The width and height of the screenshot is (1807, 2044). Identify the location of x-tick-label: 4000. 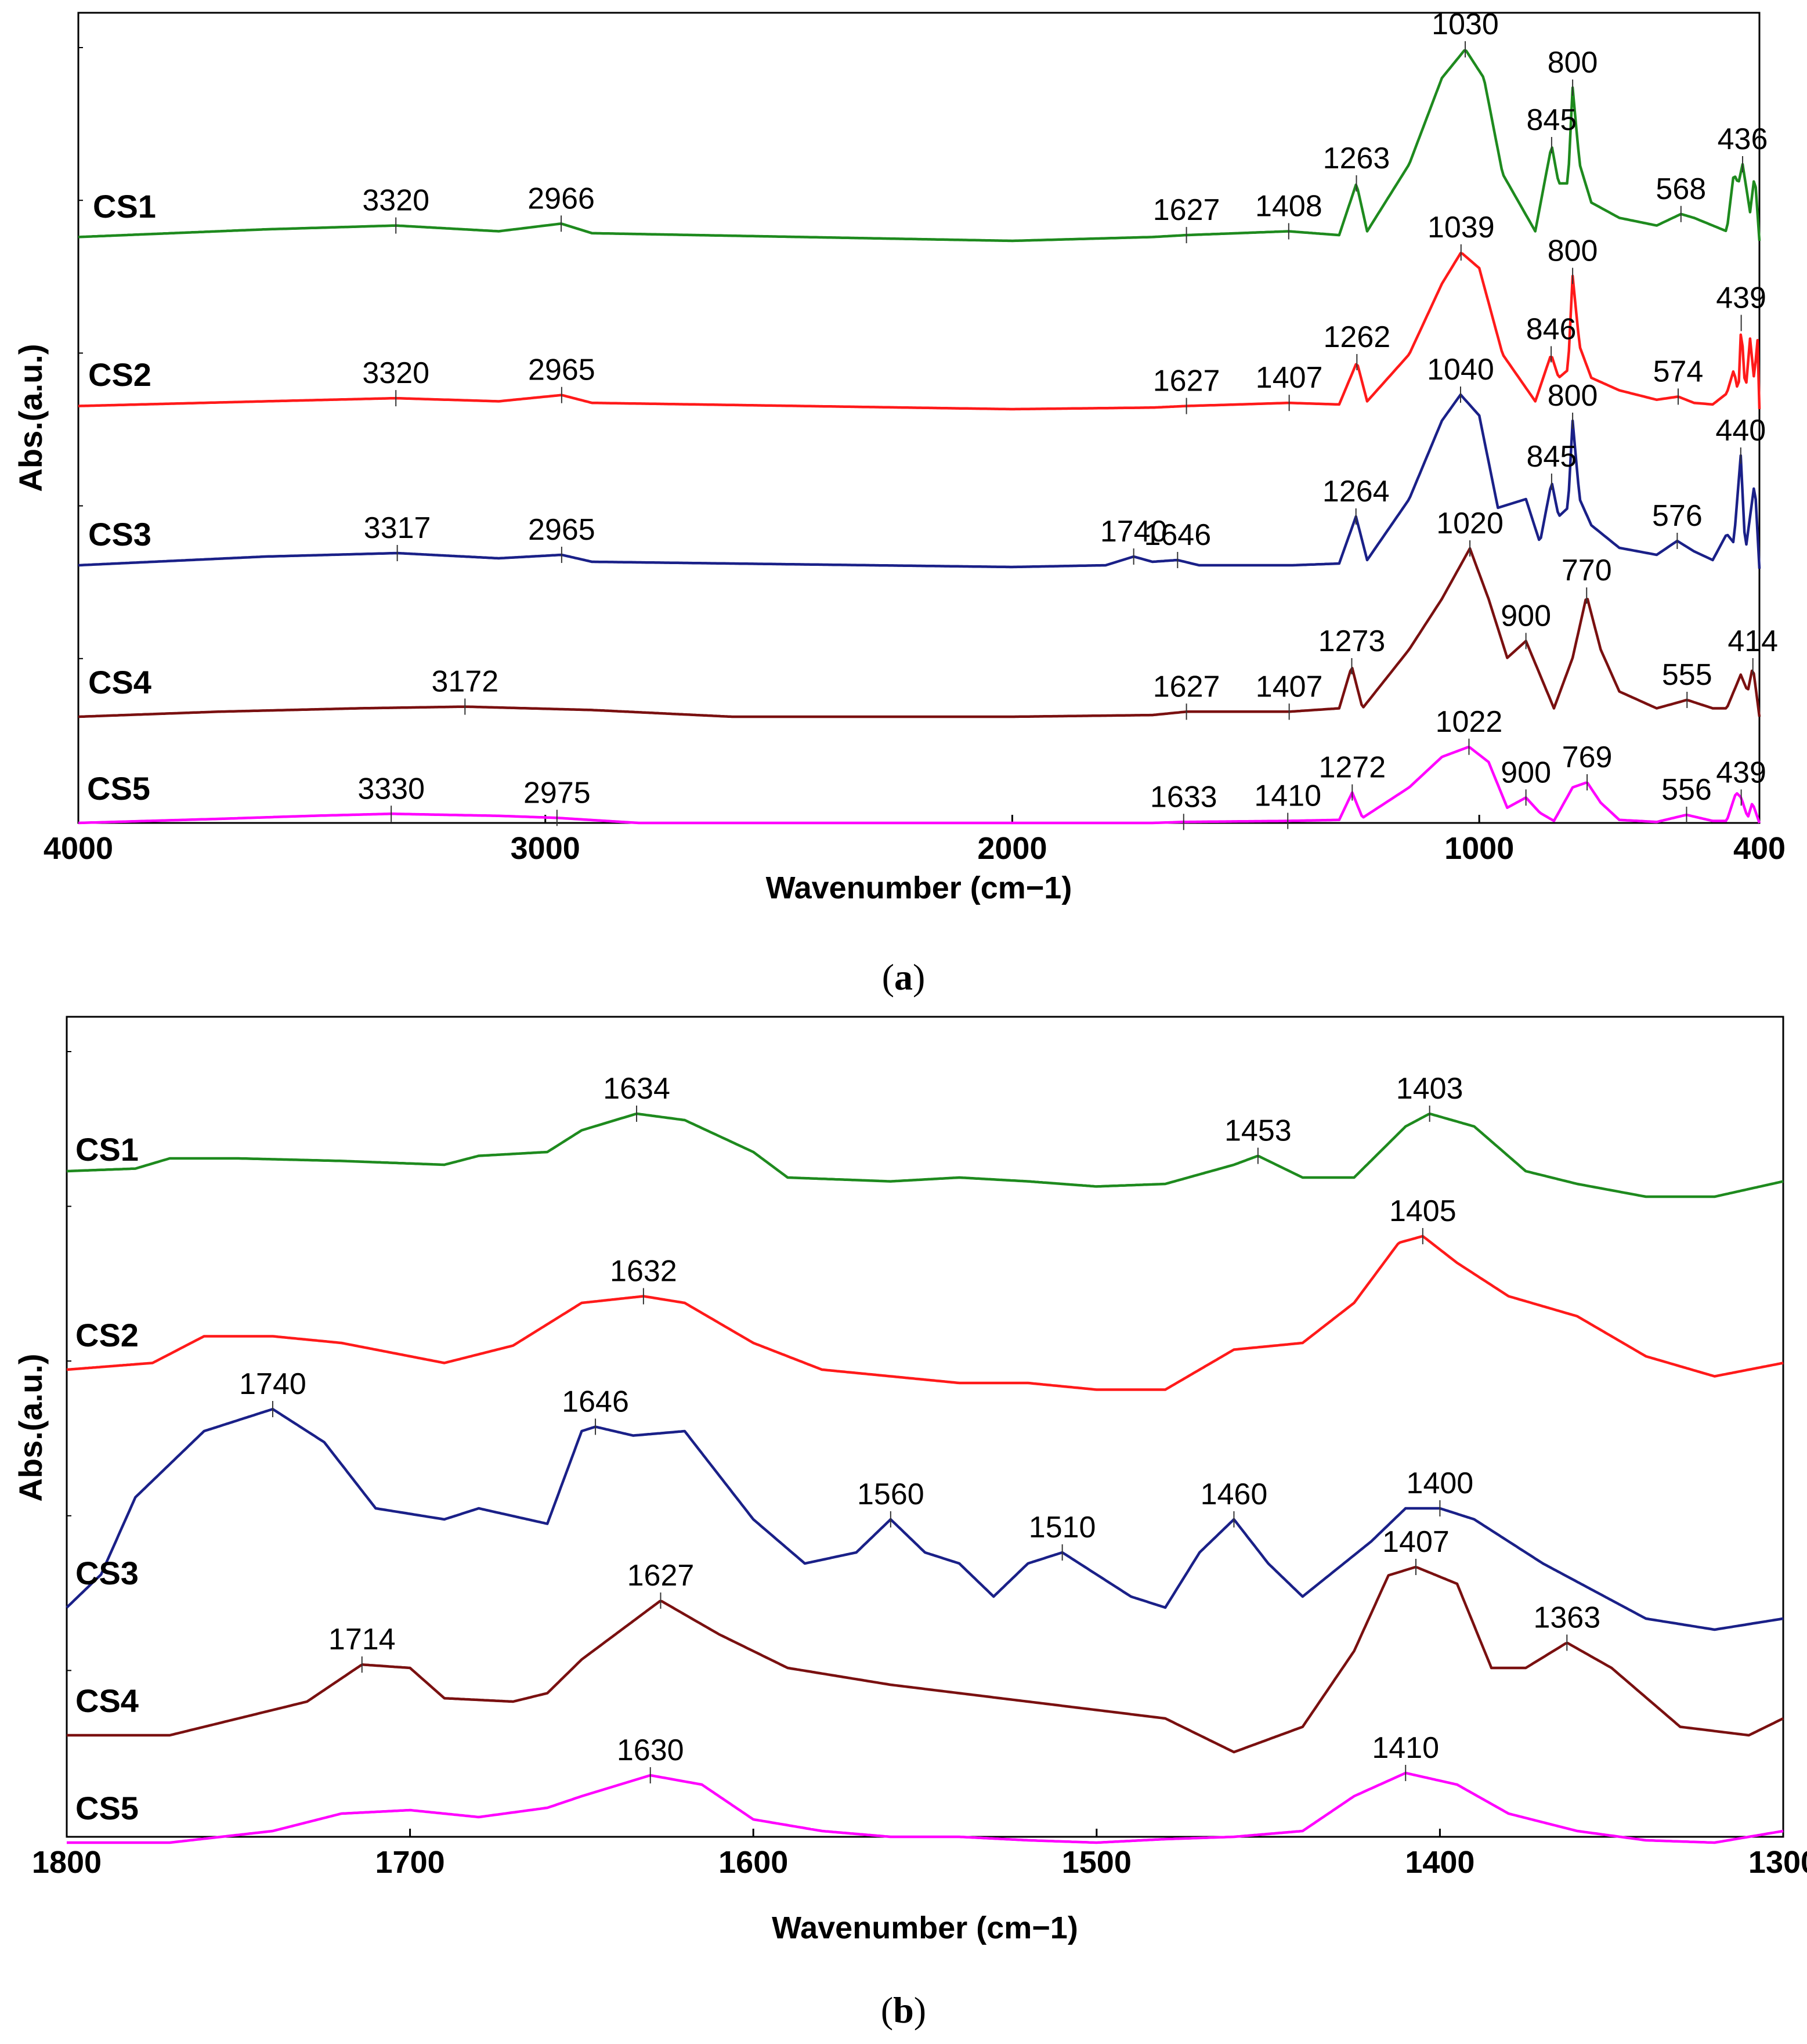
(78, 848).